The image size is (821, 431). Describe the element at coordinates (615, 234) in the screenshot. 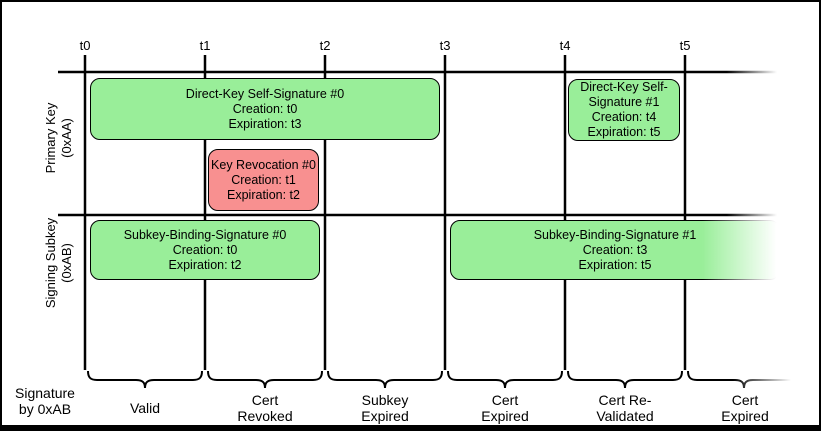

I see `box-title: Subkey-Binding-Signature #1` at that location.